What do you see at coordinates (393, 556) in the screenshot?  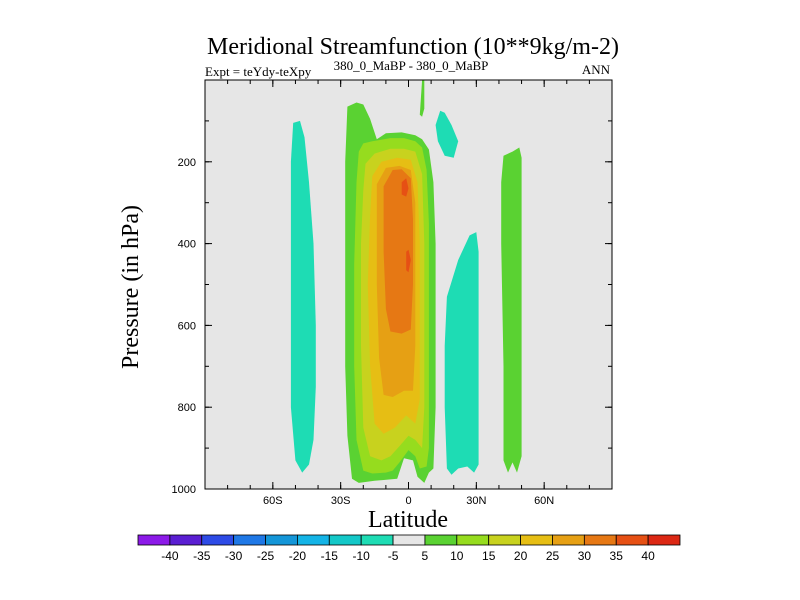 I see `colorbar-label: -5` at bounding box center [393, 556].